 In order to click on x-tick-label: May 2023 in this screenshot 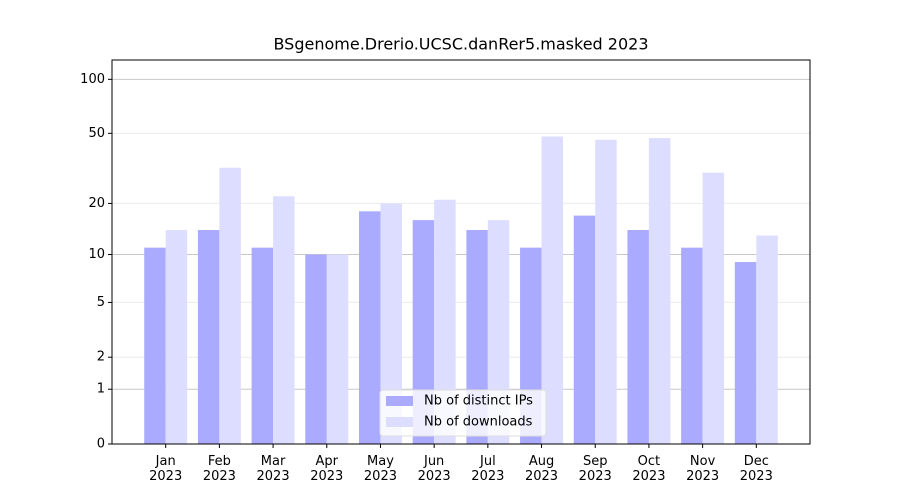, I will do `click(380, 469)`.